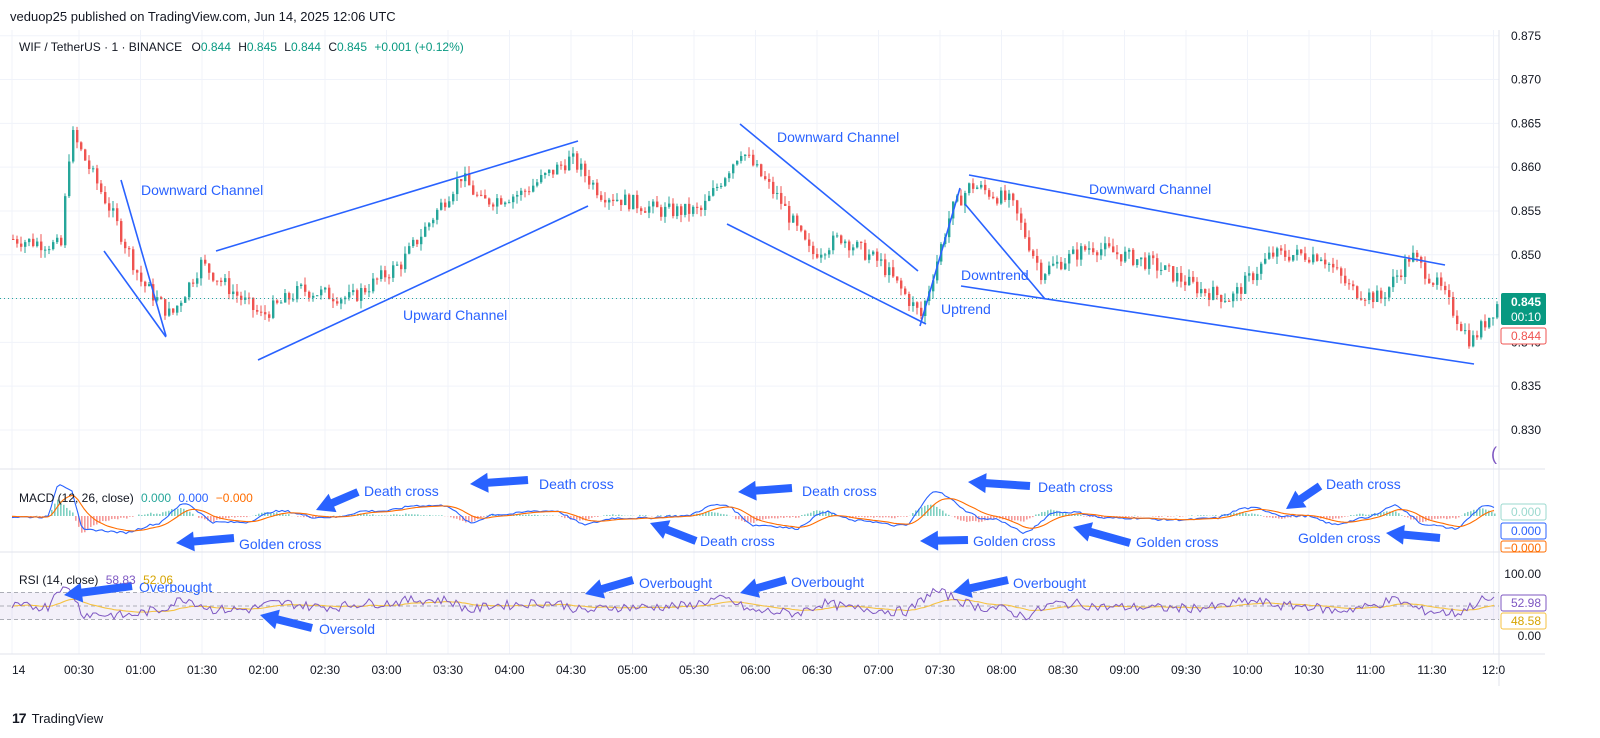  I want to click on macd-series, so click(753, 509).